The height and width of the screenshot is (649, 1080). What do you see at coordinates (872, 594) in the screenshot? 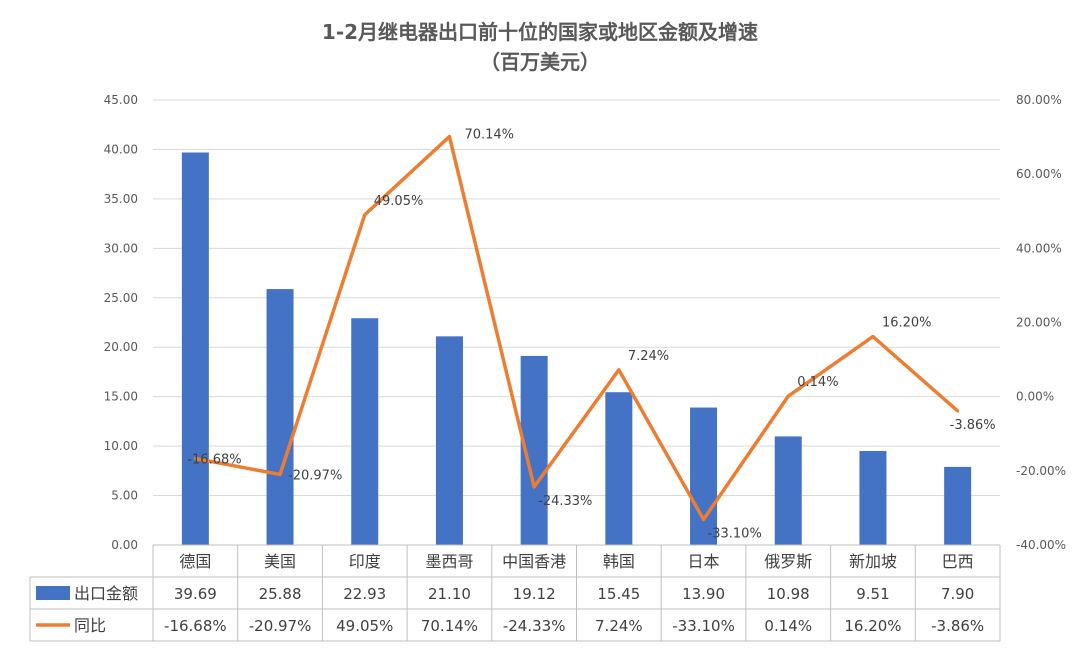
I see `table-bar-value: 9.51` at bounding box center [872, 594].